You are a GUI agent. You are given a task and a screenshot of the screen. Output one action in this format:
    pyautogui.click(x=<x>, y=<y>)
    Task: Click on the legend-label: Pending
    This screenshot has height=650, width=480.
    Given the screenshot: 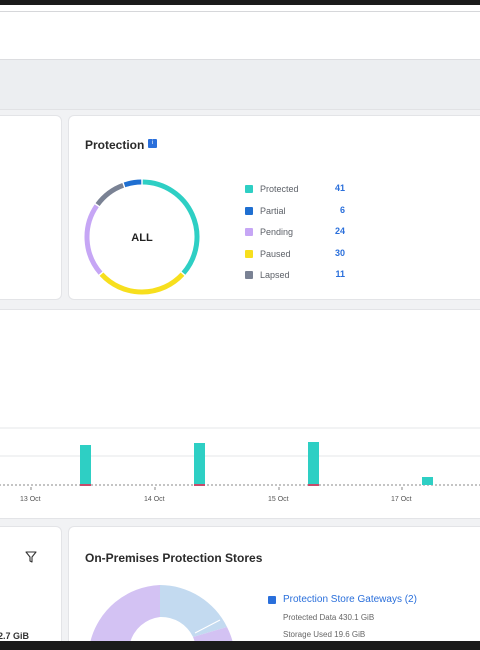 What is the action you would take?
    pyautogui.click(x=277, y=232)
    